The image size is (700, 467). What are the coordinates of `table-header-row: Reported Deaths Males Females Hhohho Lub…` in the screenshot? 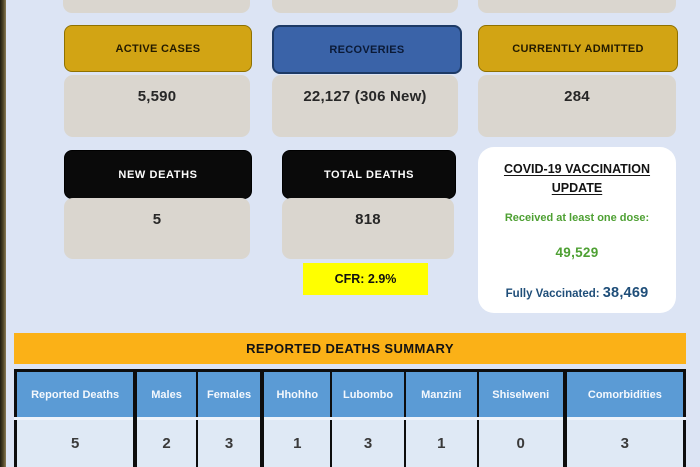 It's located at (350, 394).